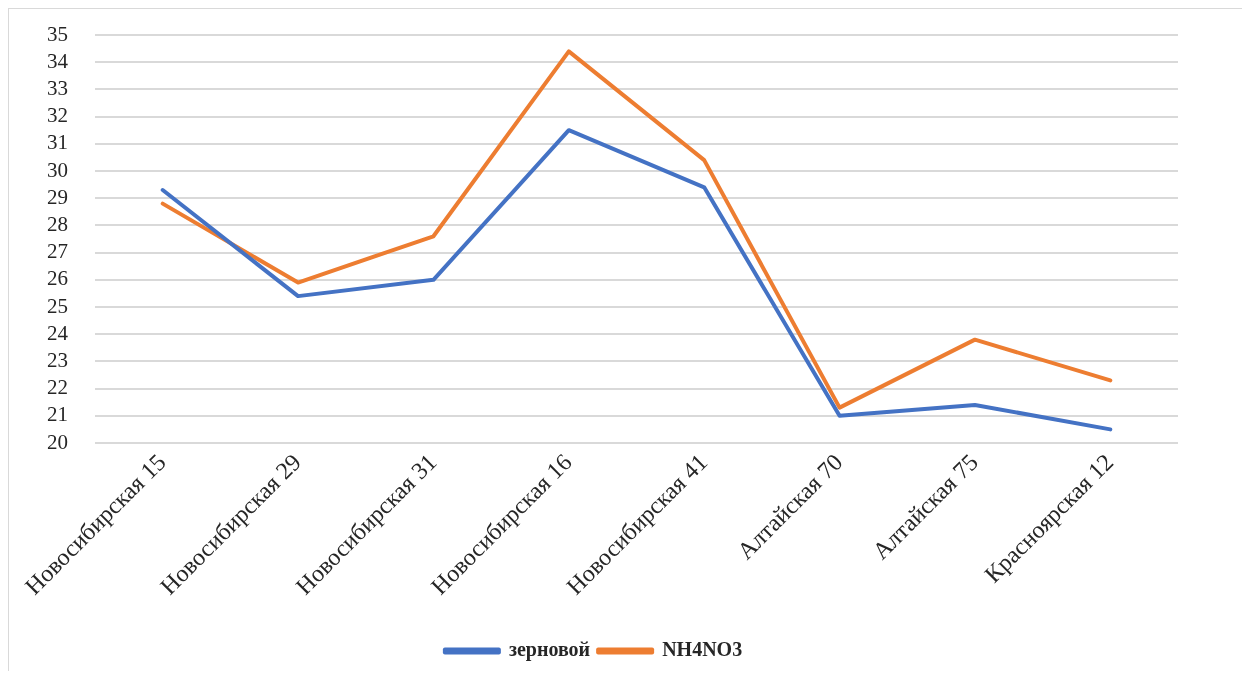 This screenshot has width=1250, height=679. Describe the element at coordinates (57, 87) in the screenshot. I see `y-tick-label: 33` at that location.